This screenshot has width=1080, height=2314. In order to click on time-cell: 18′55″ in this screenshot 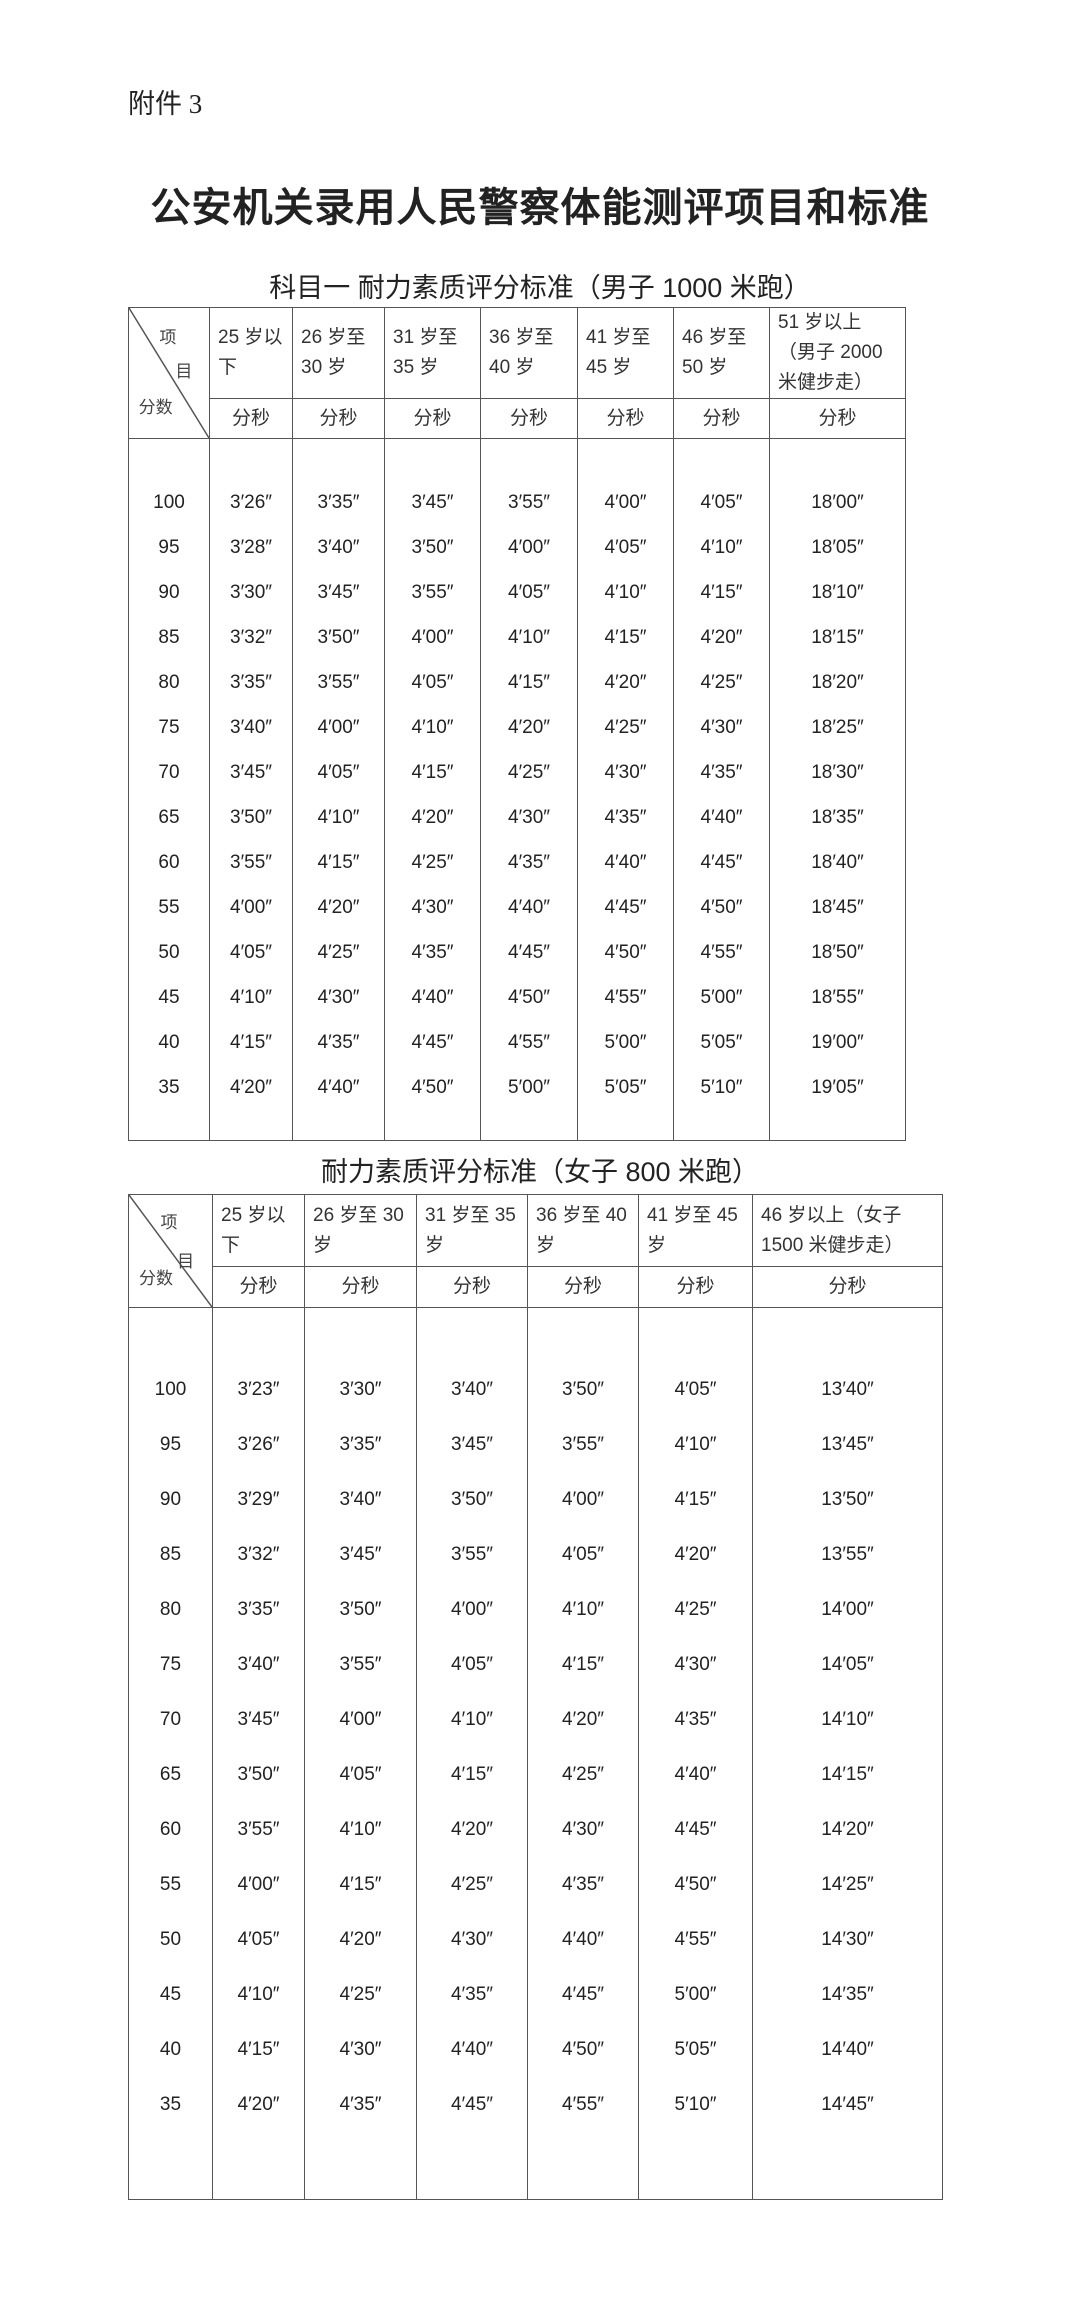, I will do `click(837, 998)`.